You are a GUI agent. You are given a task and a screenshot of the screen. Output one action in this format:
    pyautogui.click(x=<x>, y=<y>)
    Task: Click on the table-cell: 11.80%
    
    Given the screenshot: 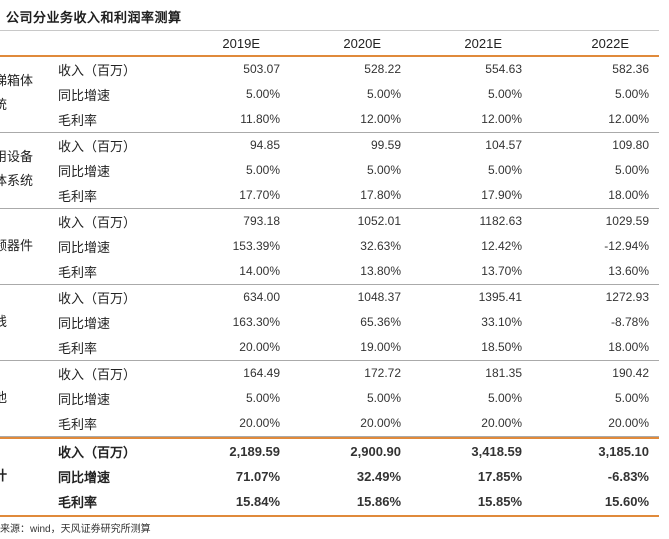 What is the action you would take?
    pyautogui.click(x=260, y=119)
    